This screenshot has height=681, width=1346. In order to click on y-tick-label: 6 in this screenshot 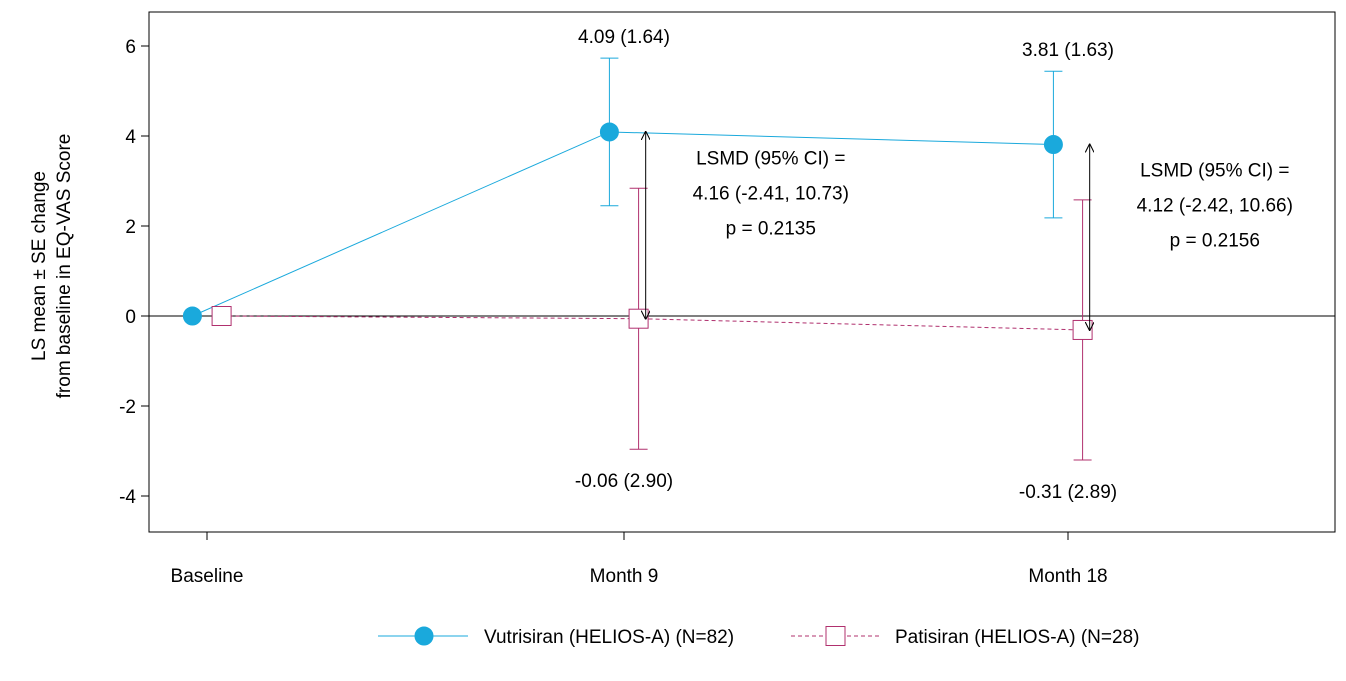, I will do `click(130, 47)`.